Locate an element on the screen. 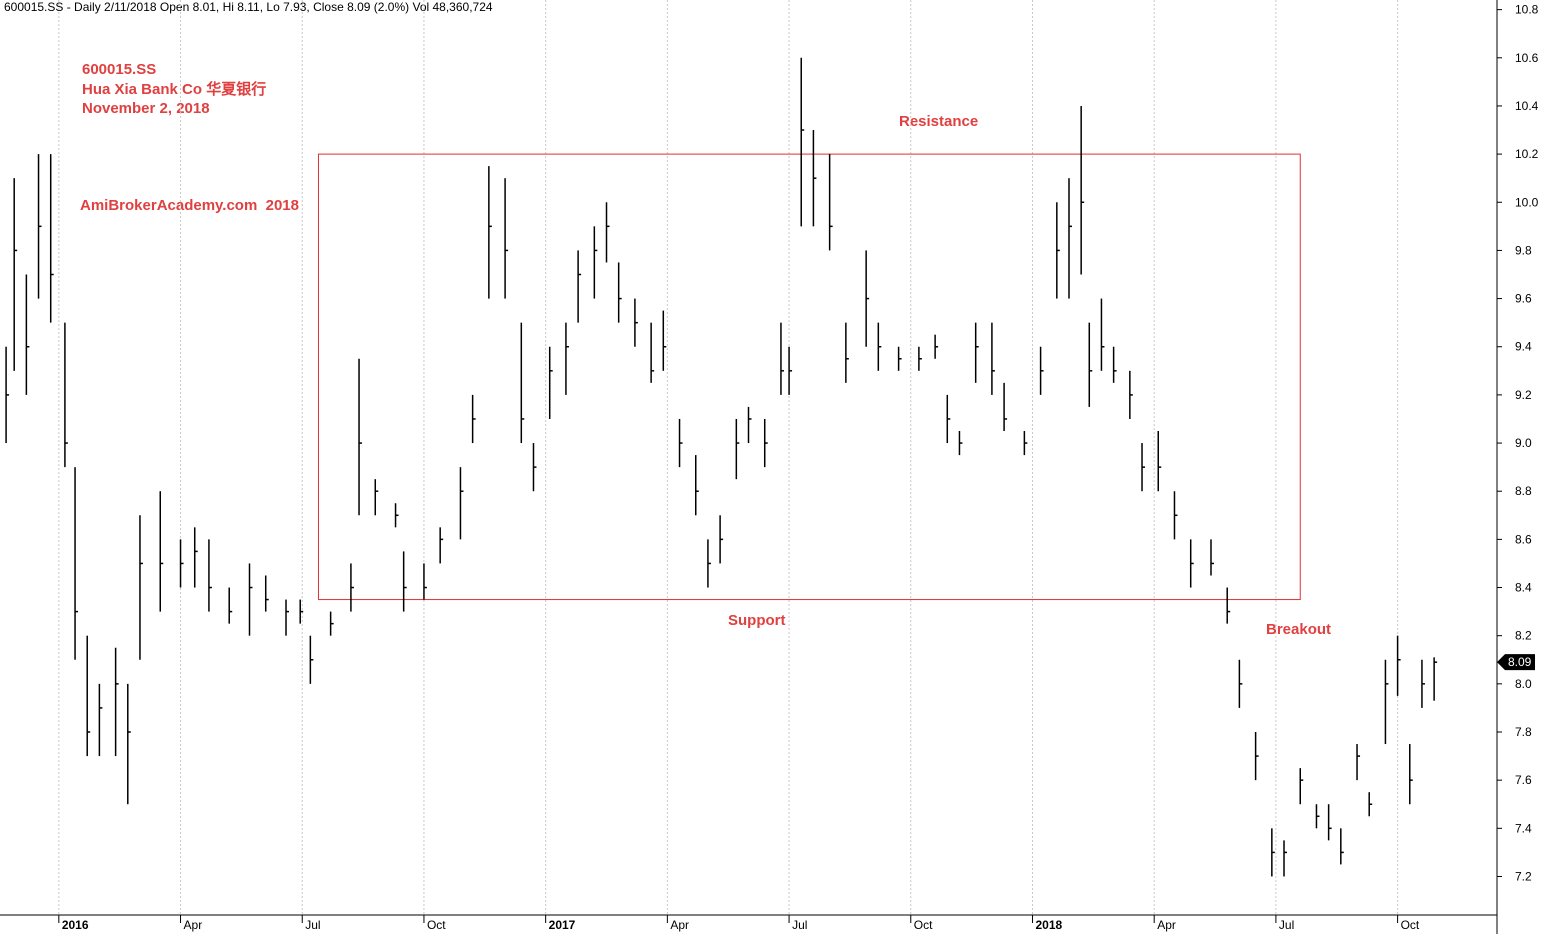 The width and height of the screenshot is (1557, 934). breakout-label: Breakout is located at coordinates (1298, 629).